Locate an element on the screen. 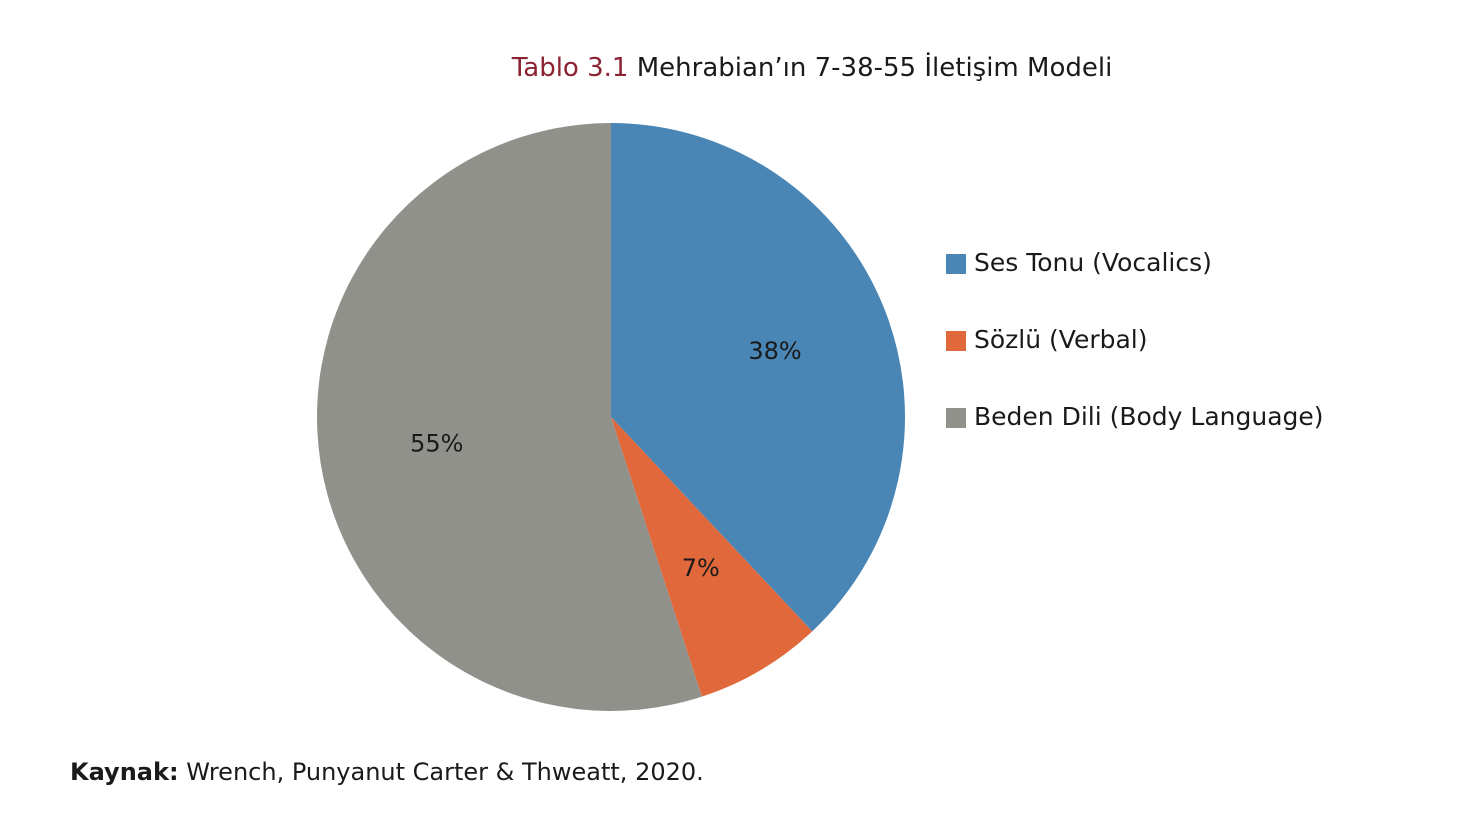 The height and width of the screenshot is (813, 1474). data-label: 7% is located at coordinates (701, 568).